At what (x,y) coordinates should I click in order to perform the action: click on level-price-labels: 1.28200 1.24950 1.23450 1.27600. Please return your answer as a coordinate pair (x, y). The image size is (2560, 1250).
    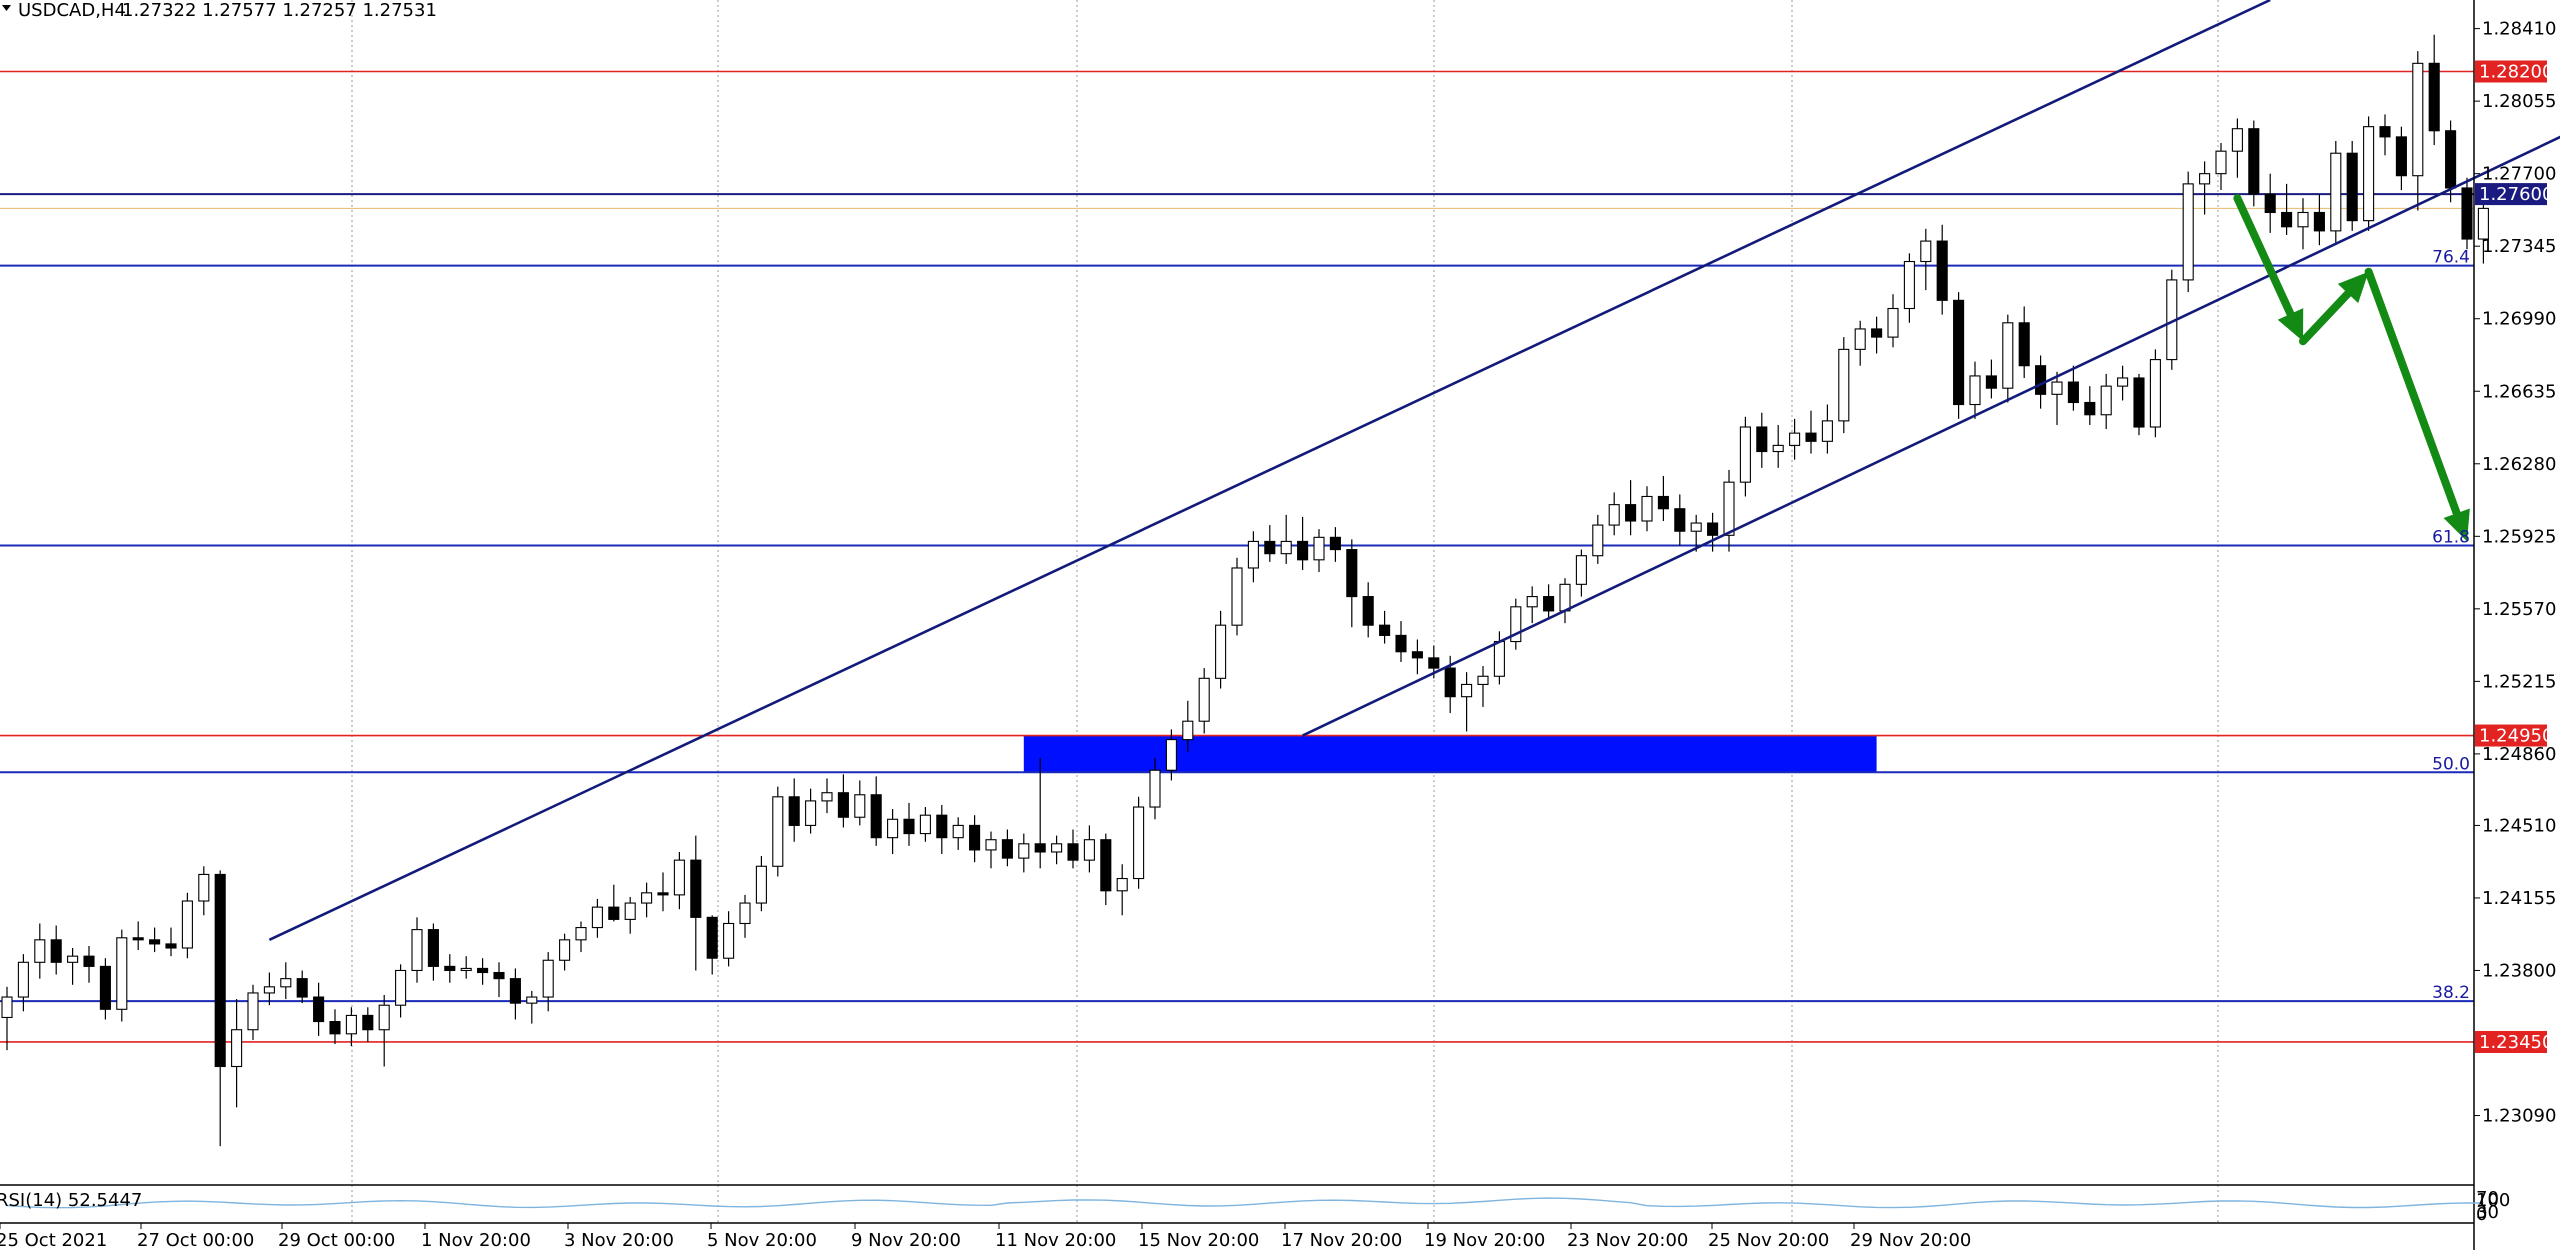
    Looking at the image, I should click on (2514, 556).